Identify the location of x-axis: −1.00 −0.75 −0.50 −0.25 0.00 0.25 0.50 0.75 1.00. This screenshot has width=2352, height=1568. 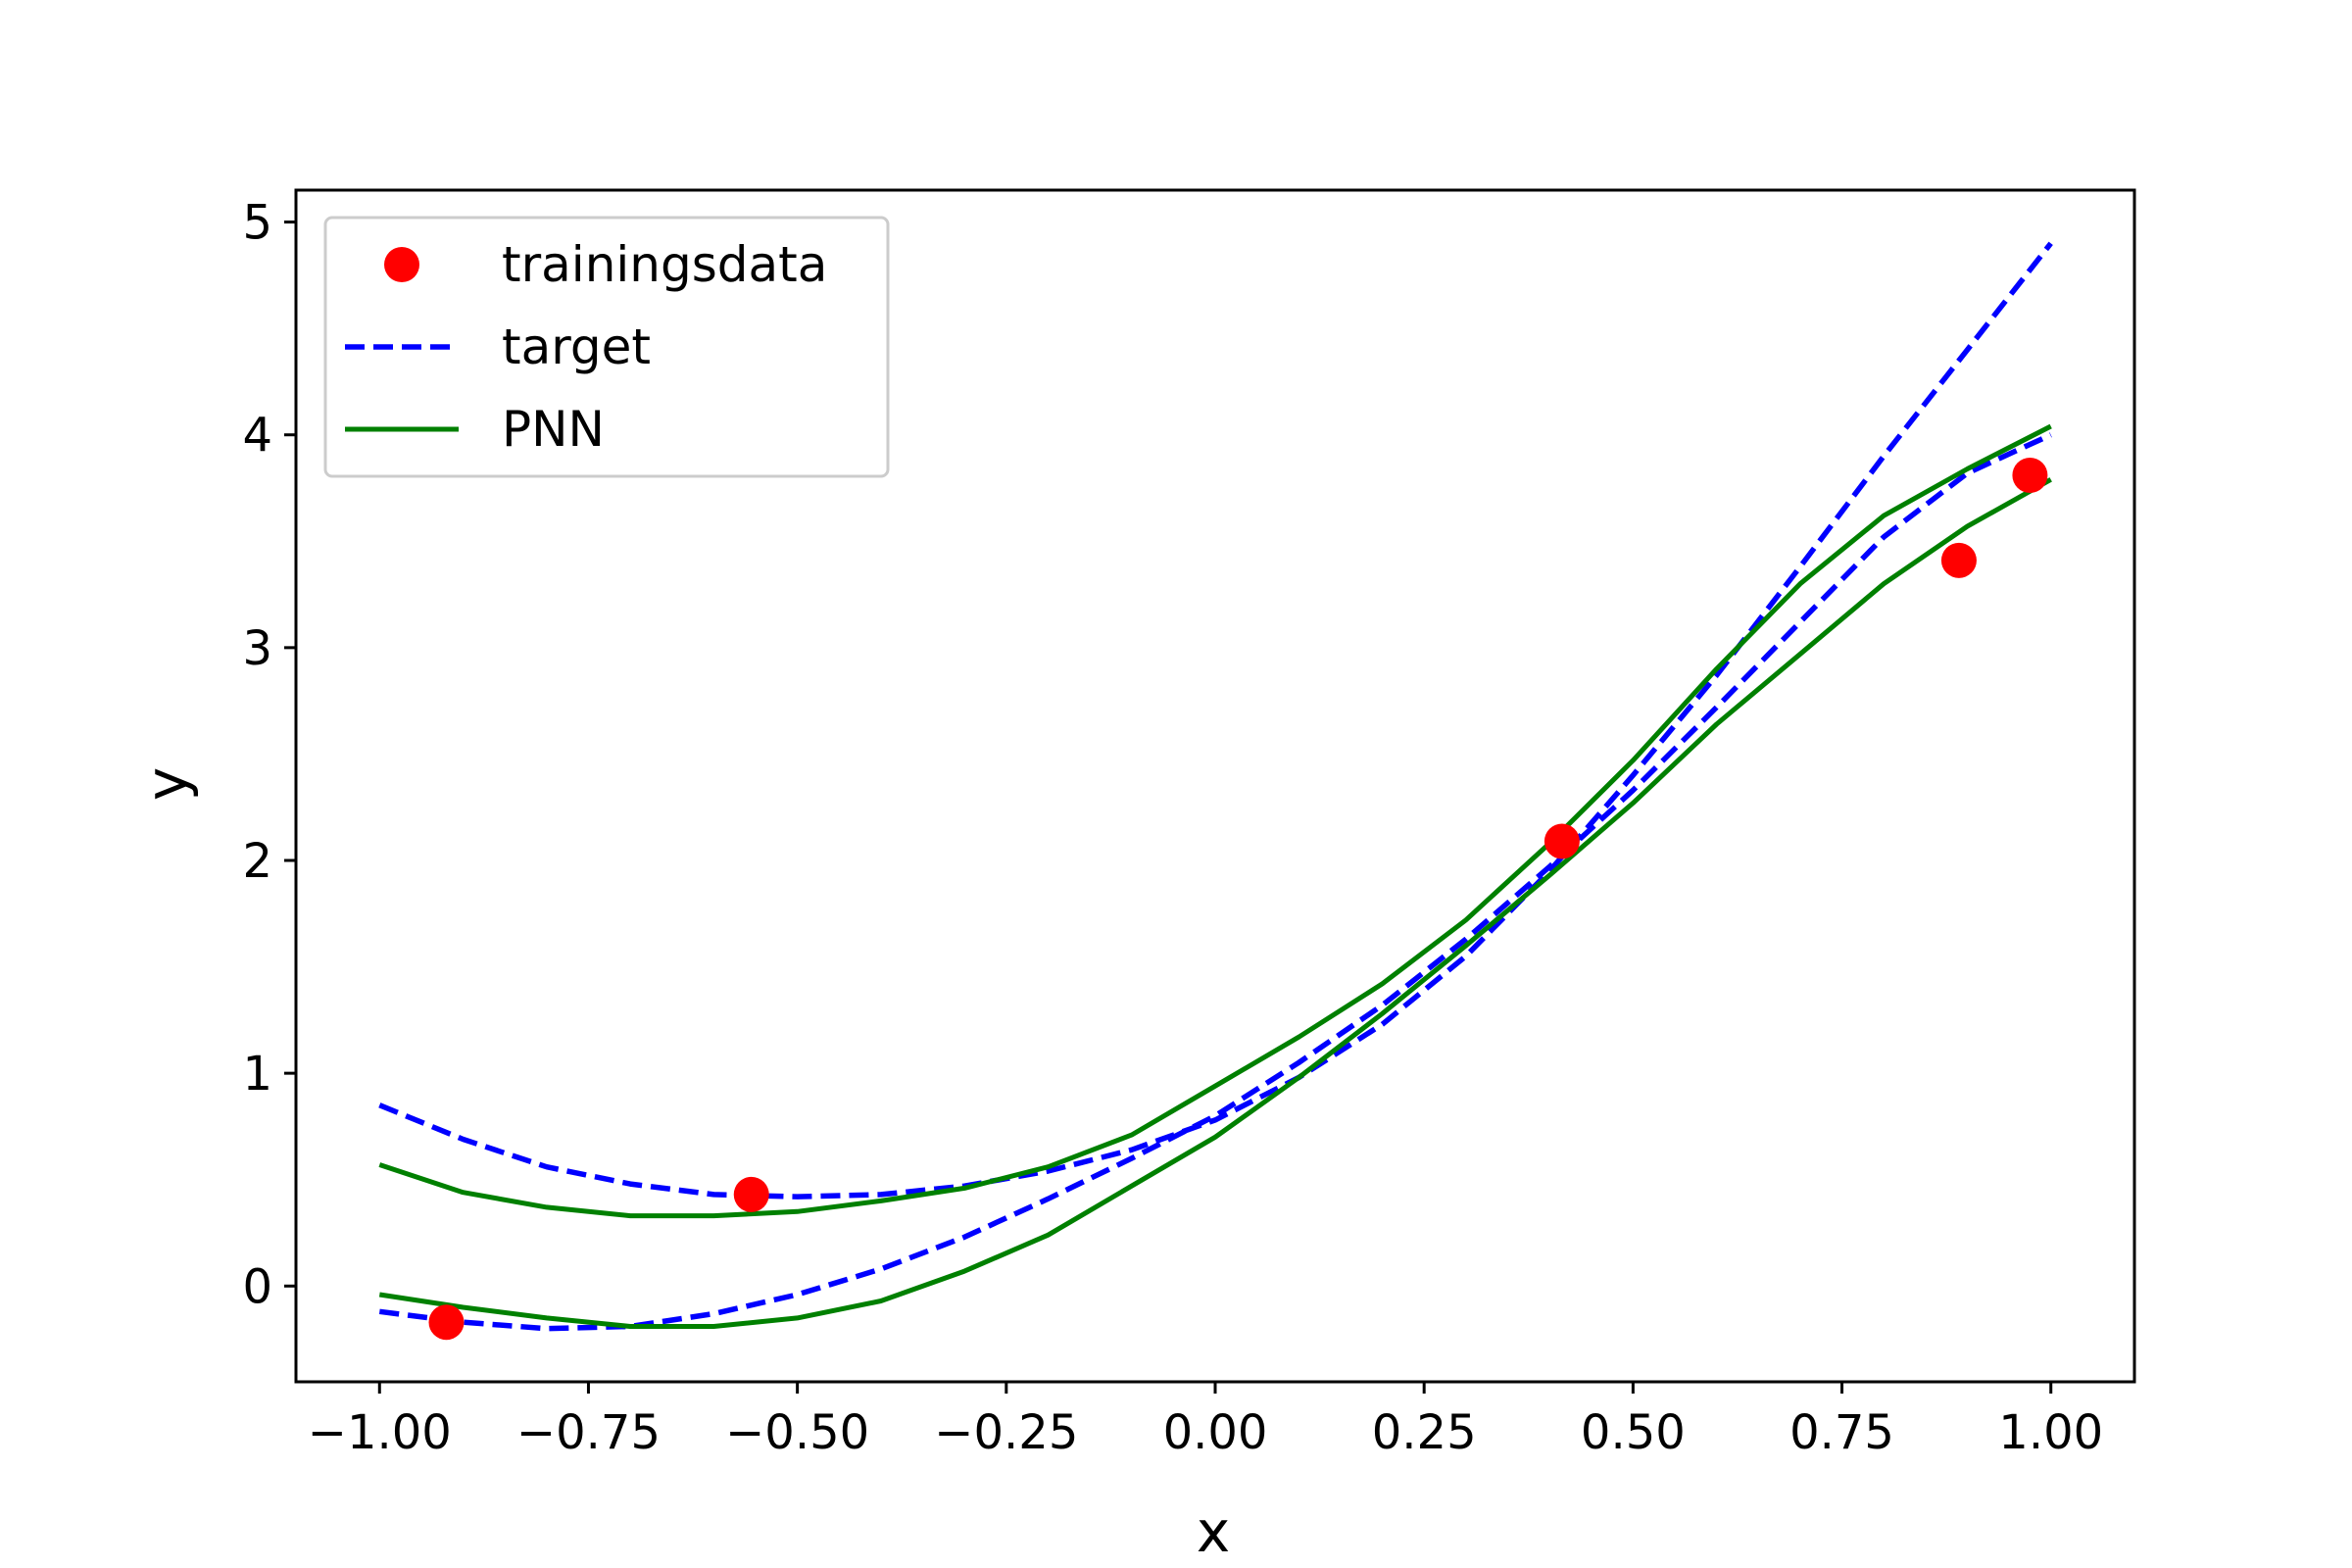
(1205, 1421).